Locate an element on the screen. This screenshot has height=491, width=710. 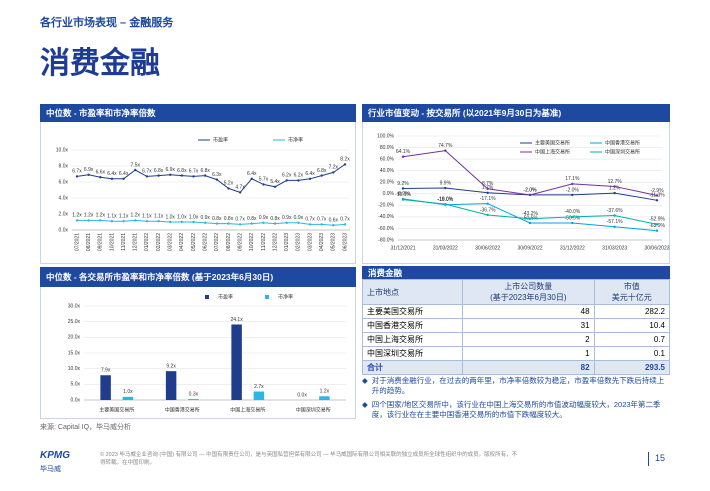
value-label: 6.6x is located at coordinates (101, 173).